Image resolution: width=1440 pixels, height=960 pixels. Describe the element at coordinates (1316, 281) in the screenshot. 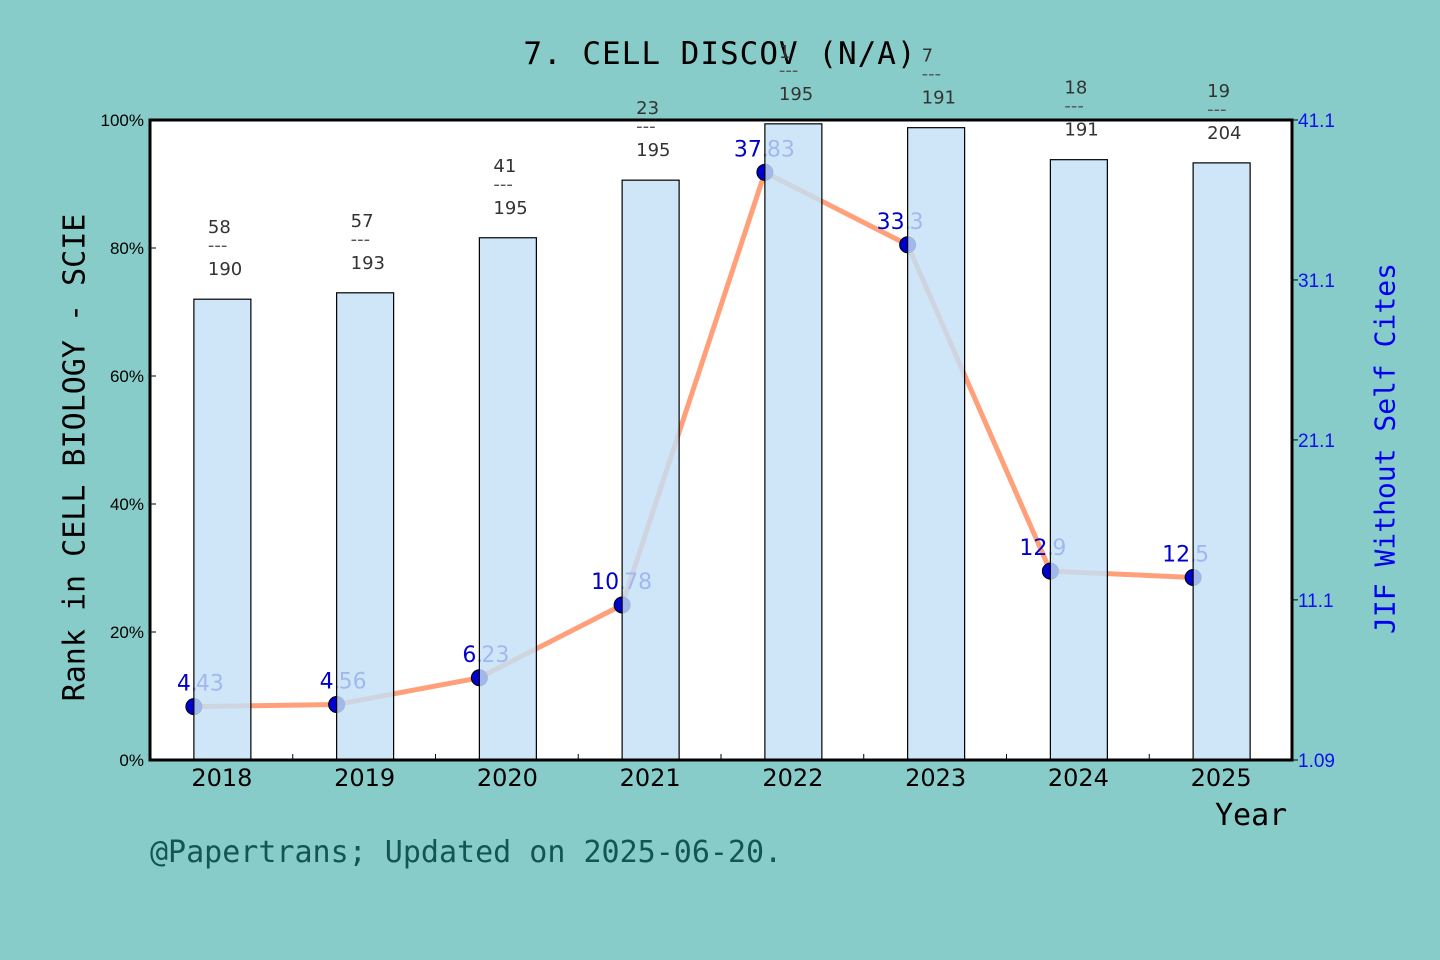

I see `right-axis-tick: 31.1` at that location.